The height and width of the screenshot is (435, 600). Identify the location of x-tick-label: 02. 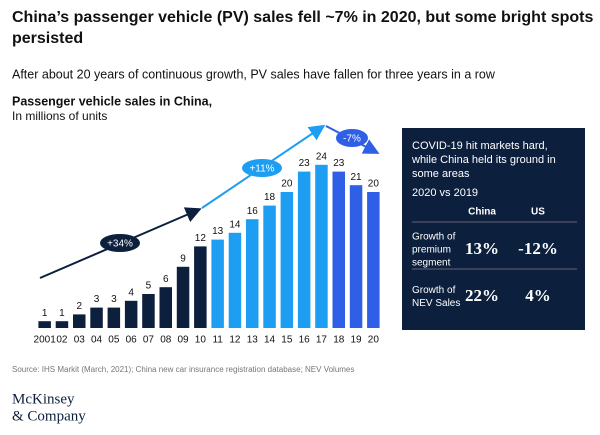
(62, 340).